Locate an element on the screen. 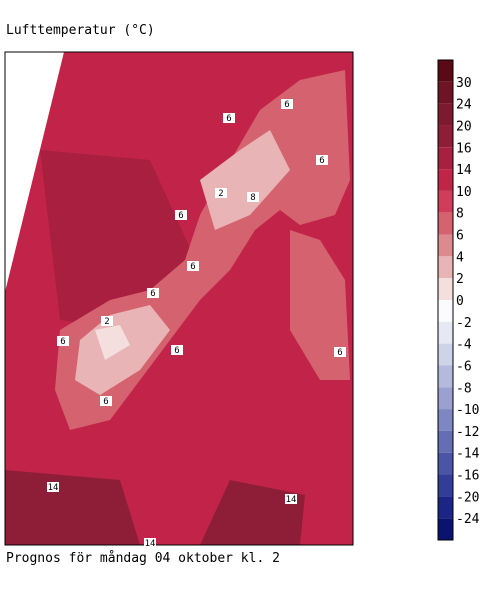  footer-caption: Prognos för måndag 04 oktober kl. 2 is located at coordinates (143, 558).